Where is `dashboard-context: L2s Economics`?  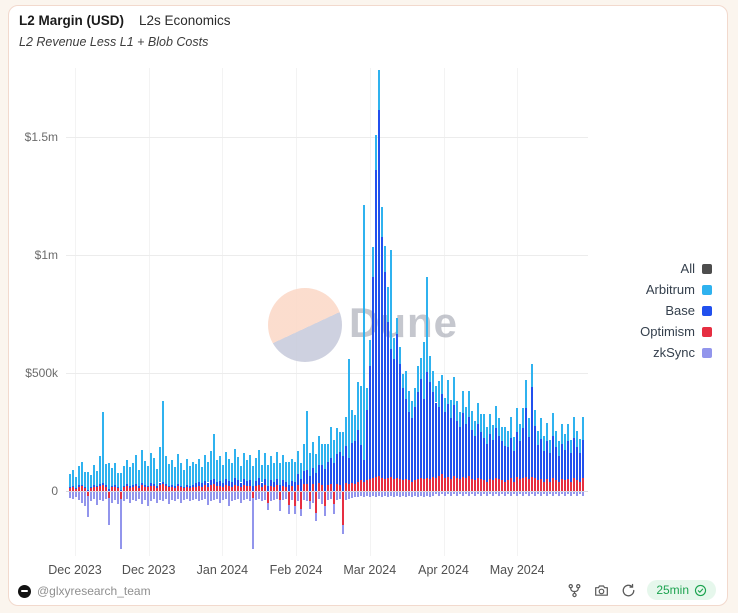 dashboard-context: L2s Economics is located at coordinates (185, 20).